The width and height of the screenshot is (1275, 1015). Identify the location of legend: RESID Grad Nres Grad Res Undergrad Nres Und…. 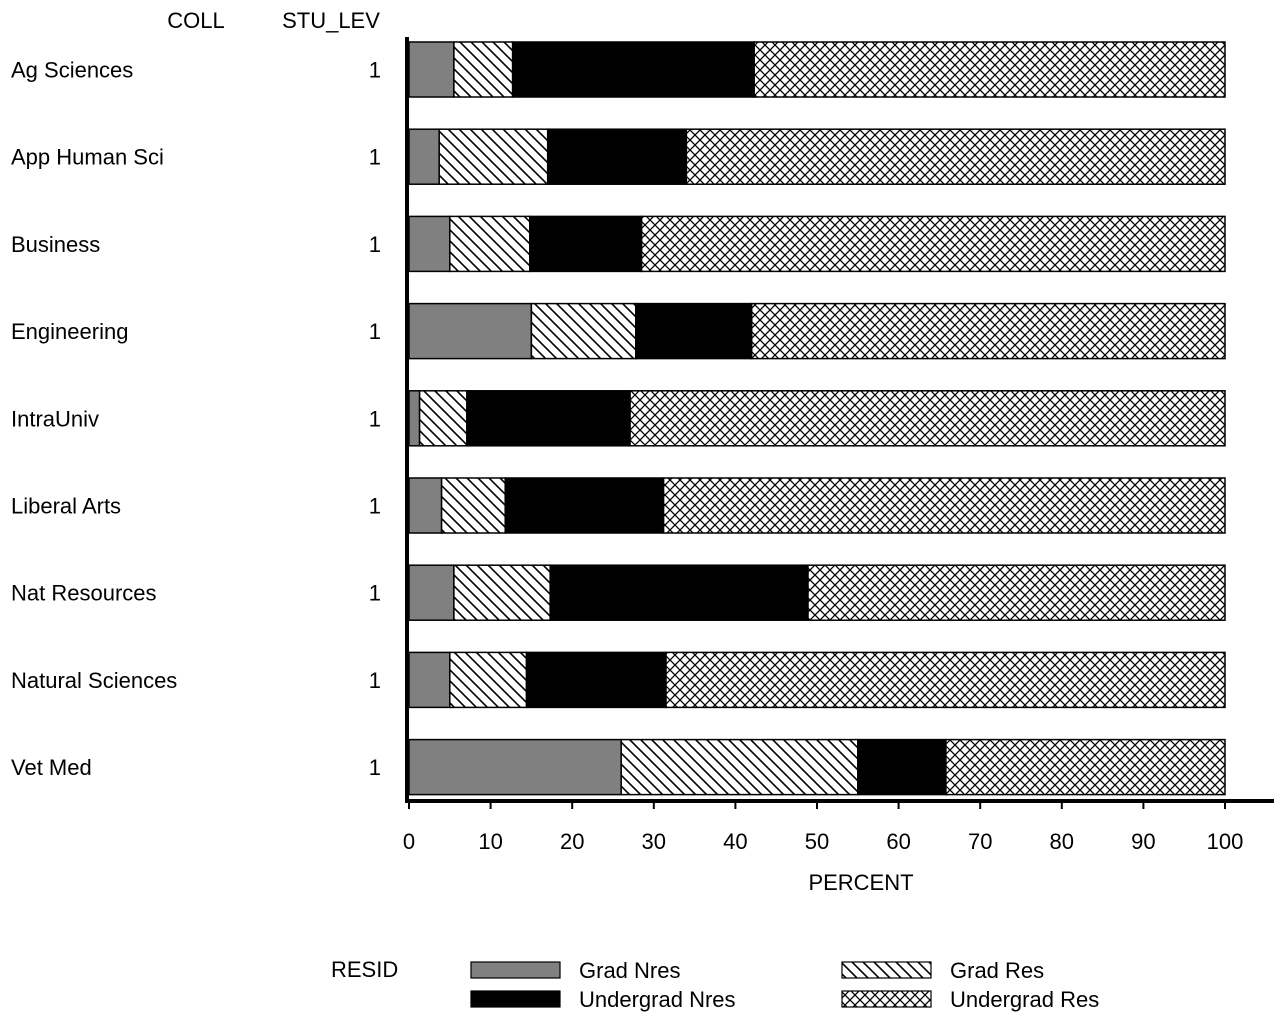
(715, 984).